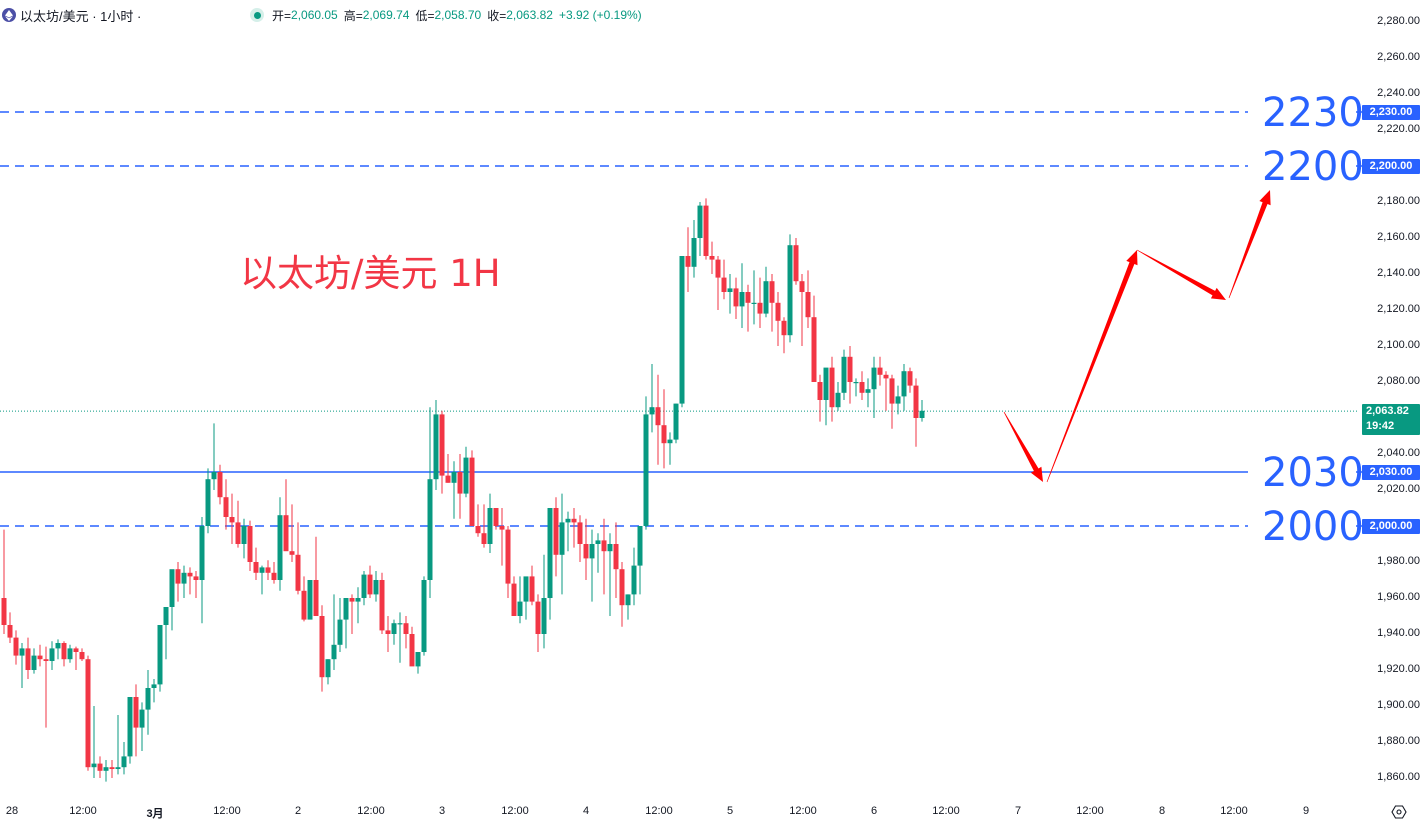 This screenshot has width=1427, height=827. I want to click on price-tag-2200: 2,200.00, so click(1391, 166).